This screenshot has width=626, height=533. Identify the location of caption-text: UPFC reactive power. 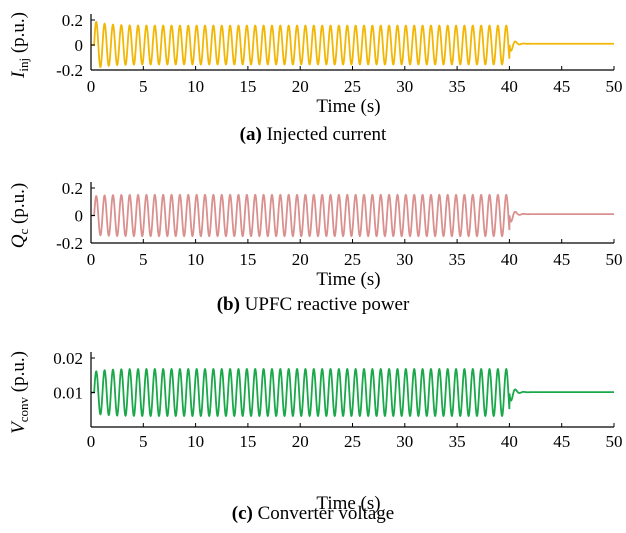
(324, 304).